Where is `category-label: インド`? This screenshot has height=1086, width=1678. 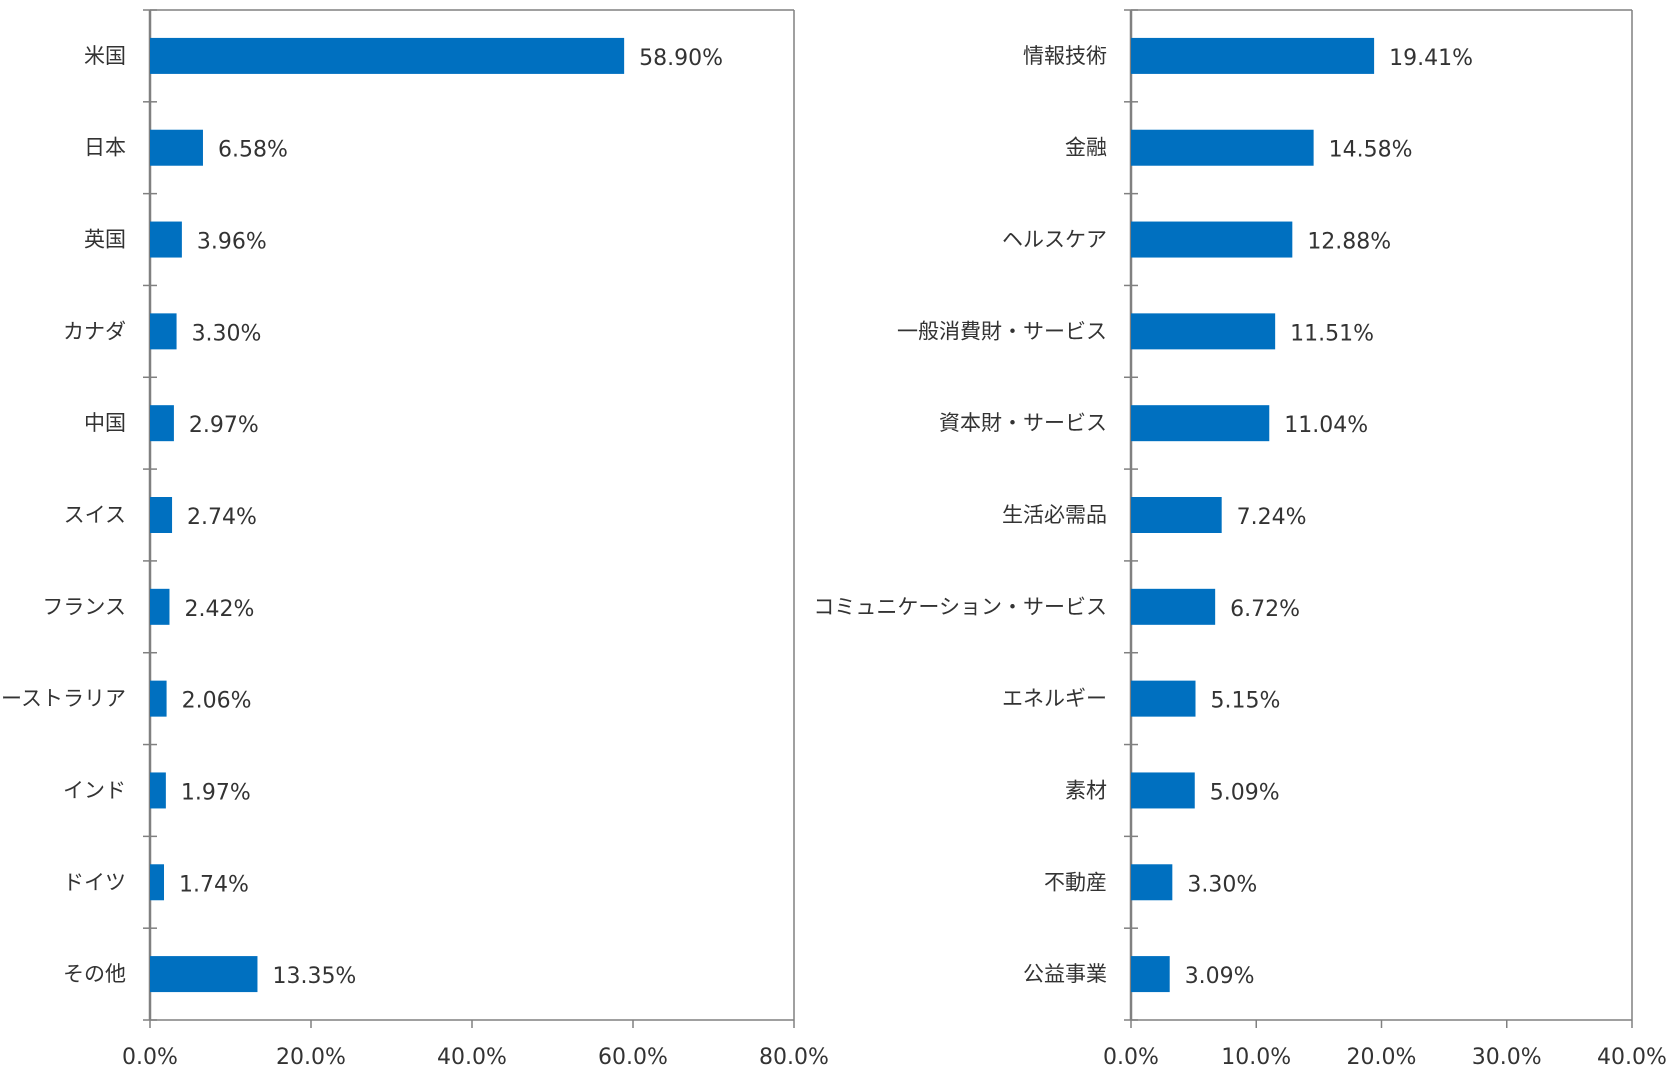 category-label: インド is located at coordinates (94, 790).